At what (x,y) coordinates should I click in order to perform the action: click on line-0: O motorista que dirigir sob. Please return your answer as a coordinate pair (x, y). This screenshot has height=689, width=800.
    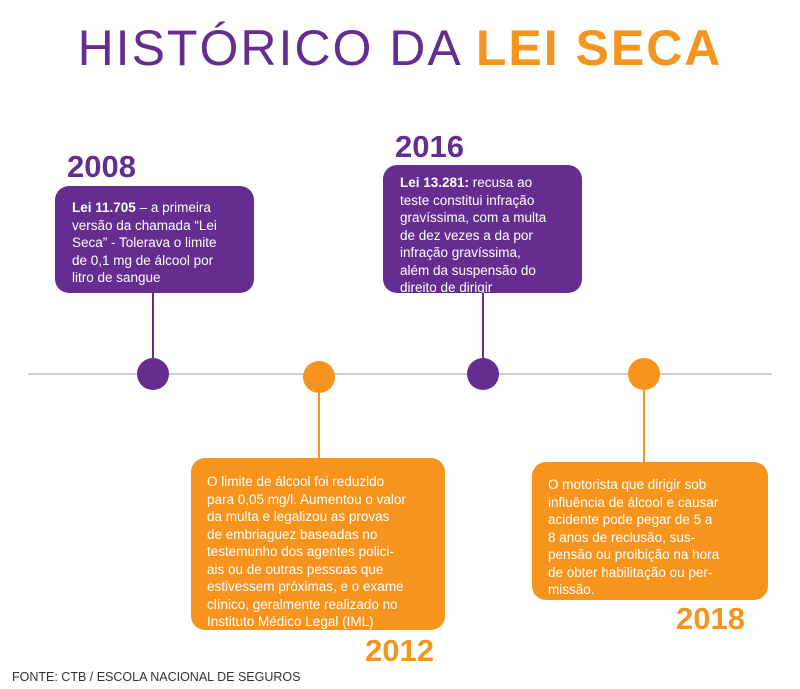
    Looking at the image, I should click on (627, 484).